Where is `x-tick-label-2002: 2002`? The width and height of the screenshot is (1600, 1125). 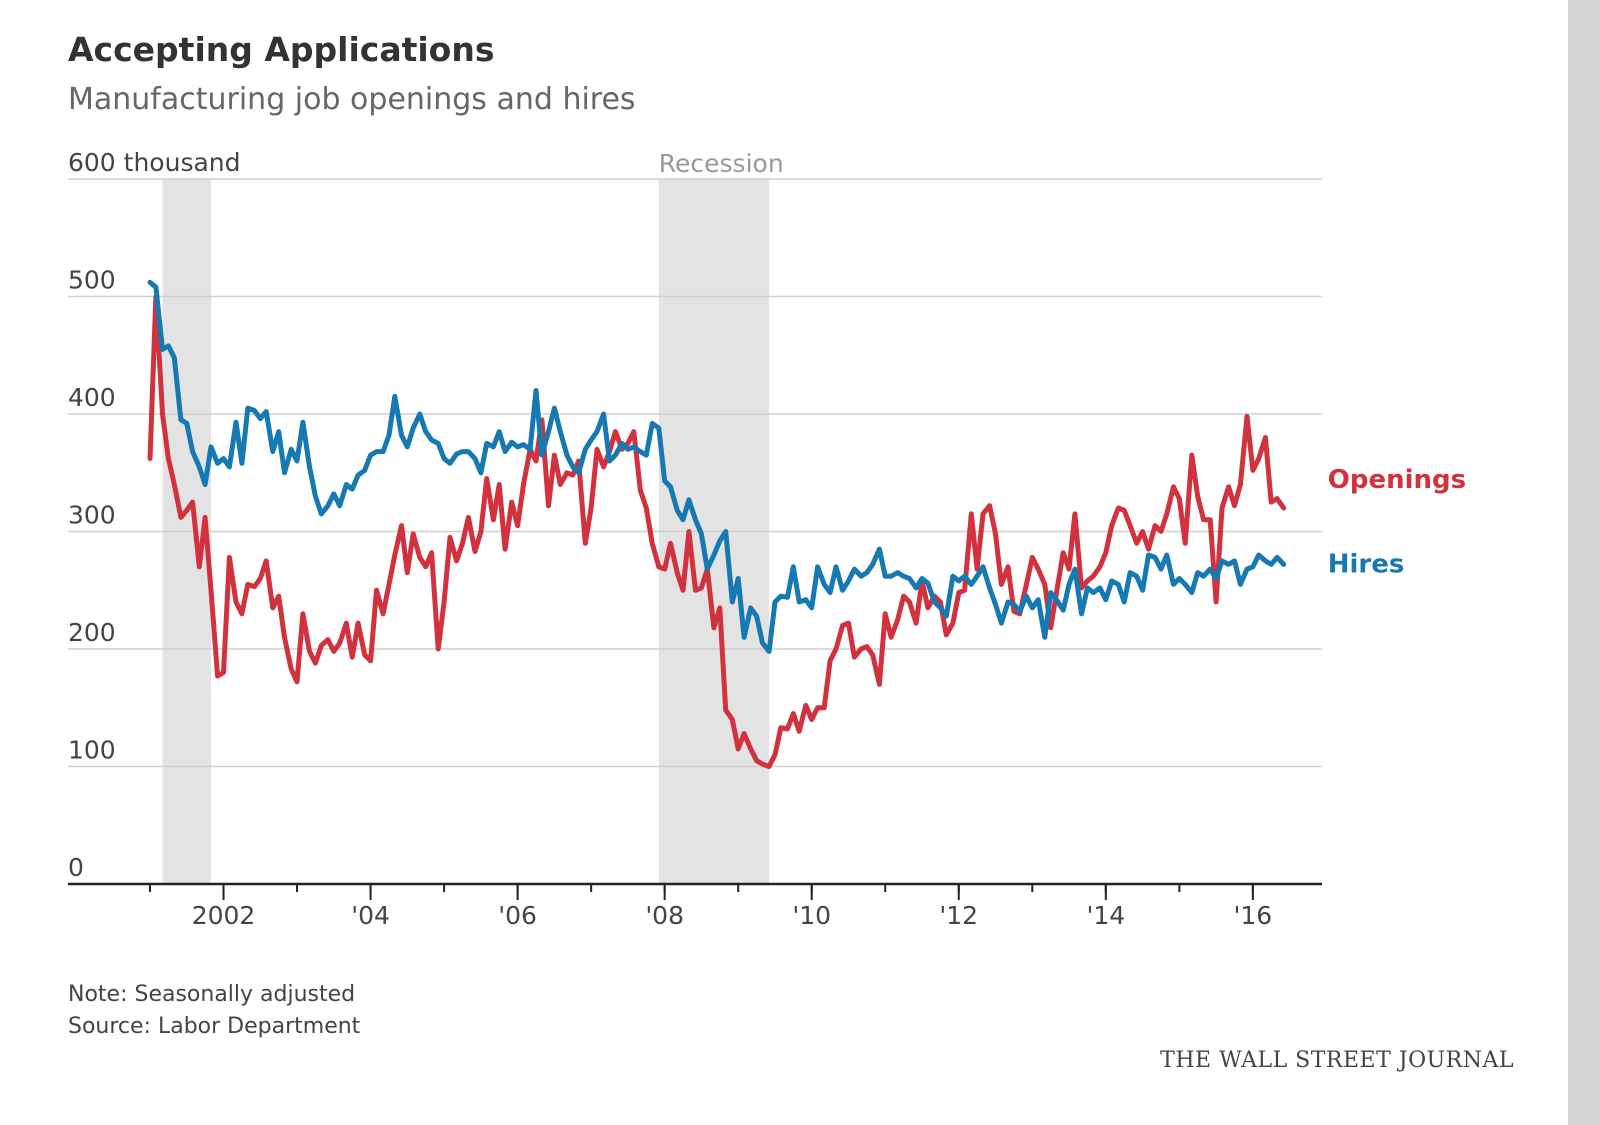 x-tick-label-2002: 2002 is located at coordinates (224, 915).